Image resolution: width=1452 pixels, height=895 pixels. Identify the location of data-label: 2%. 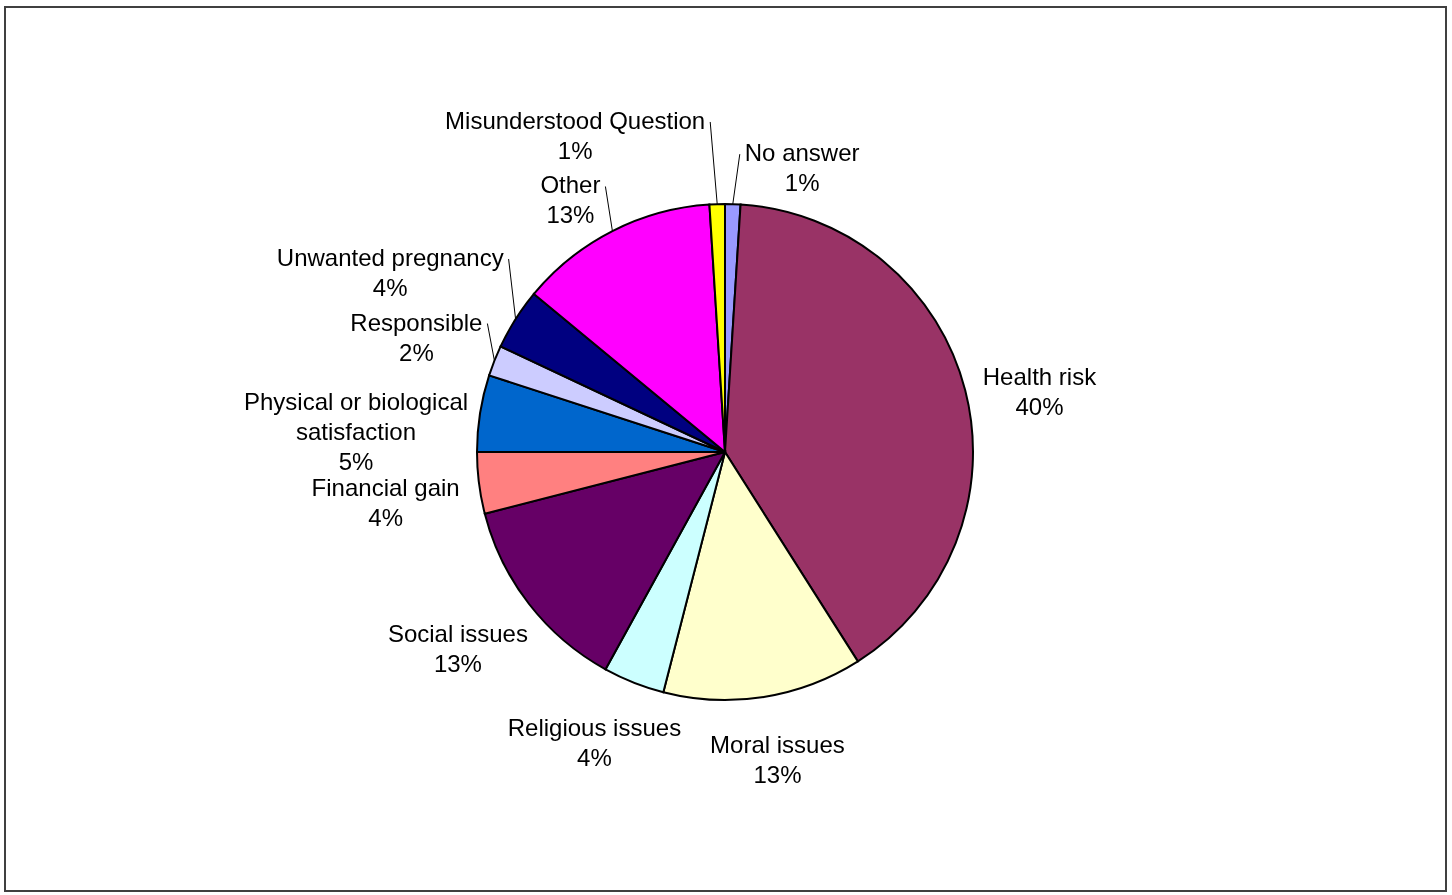
(416, 352).